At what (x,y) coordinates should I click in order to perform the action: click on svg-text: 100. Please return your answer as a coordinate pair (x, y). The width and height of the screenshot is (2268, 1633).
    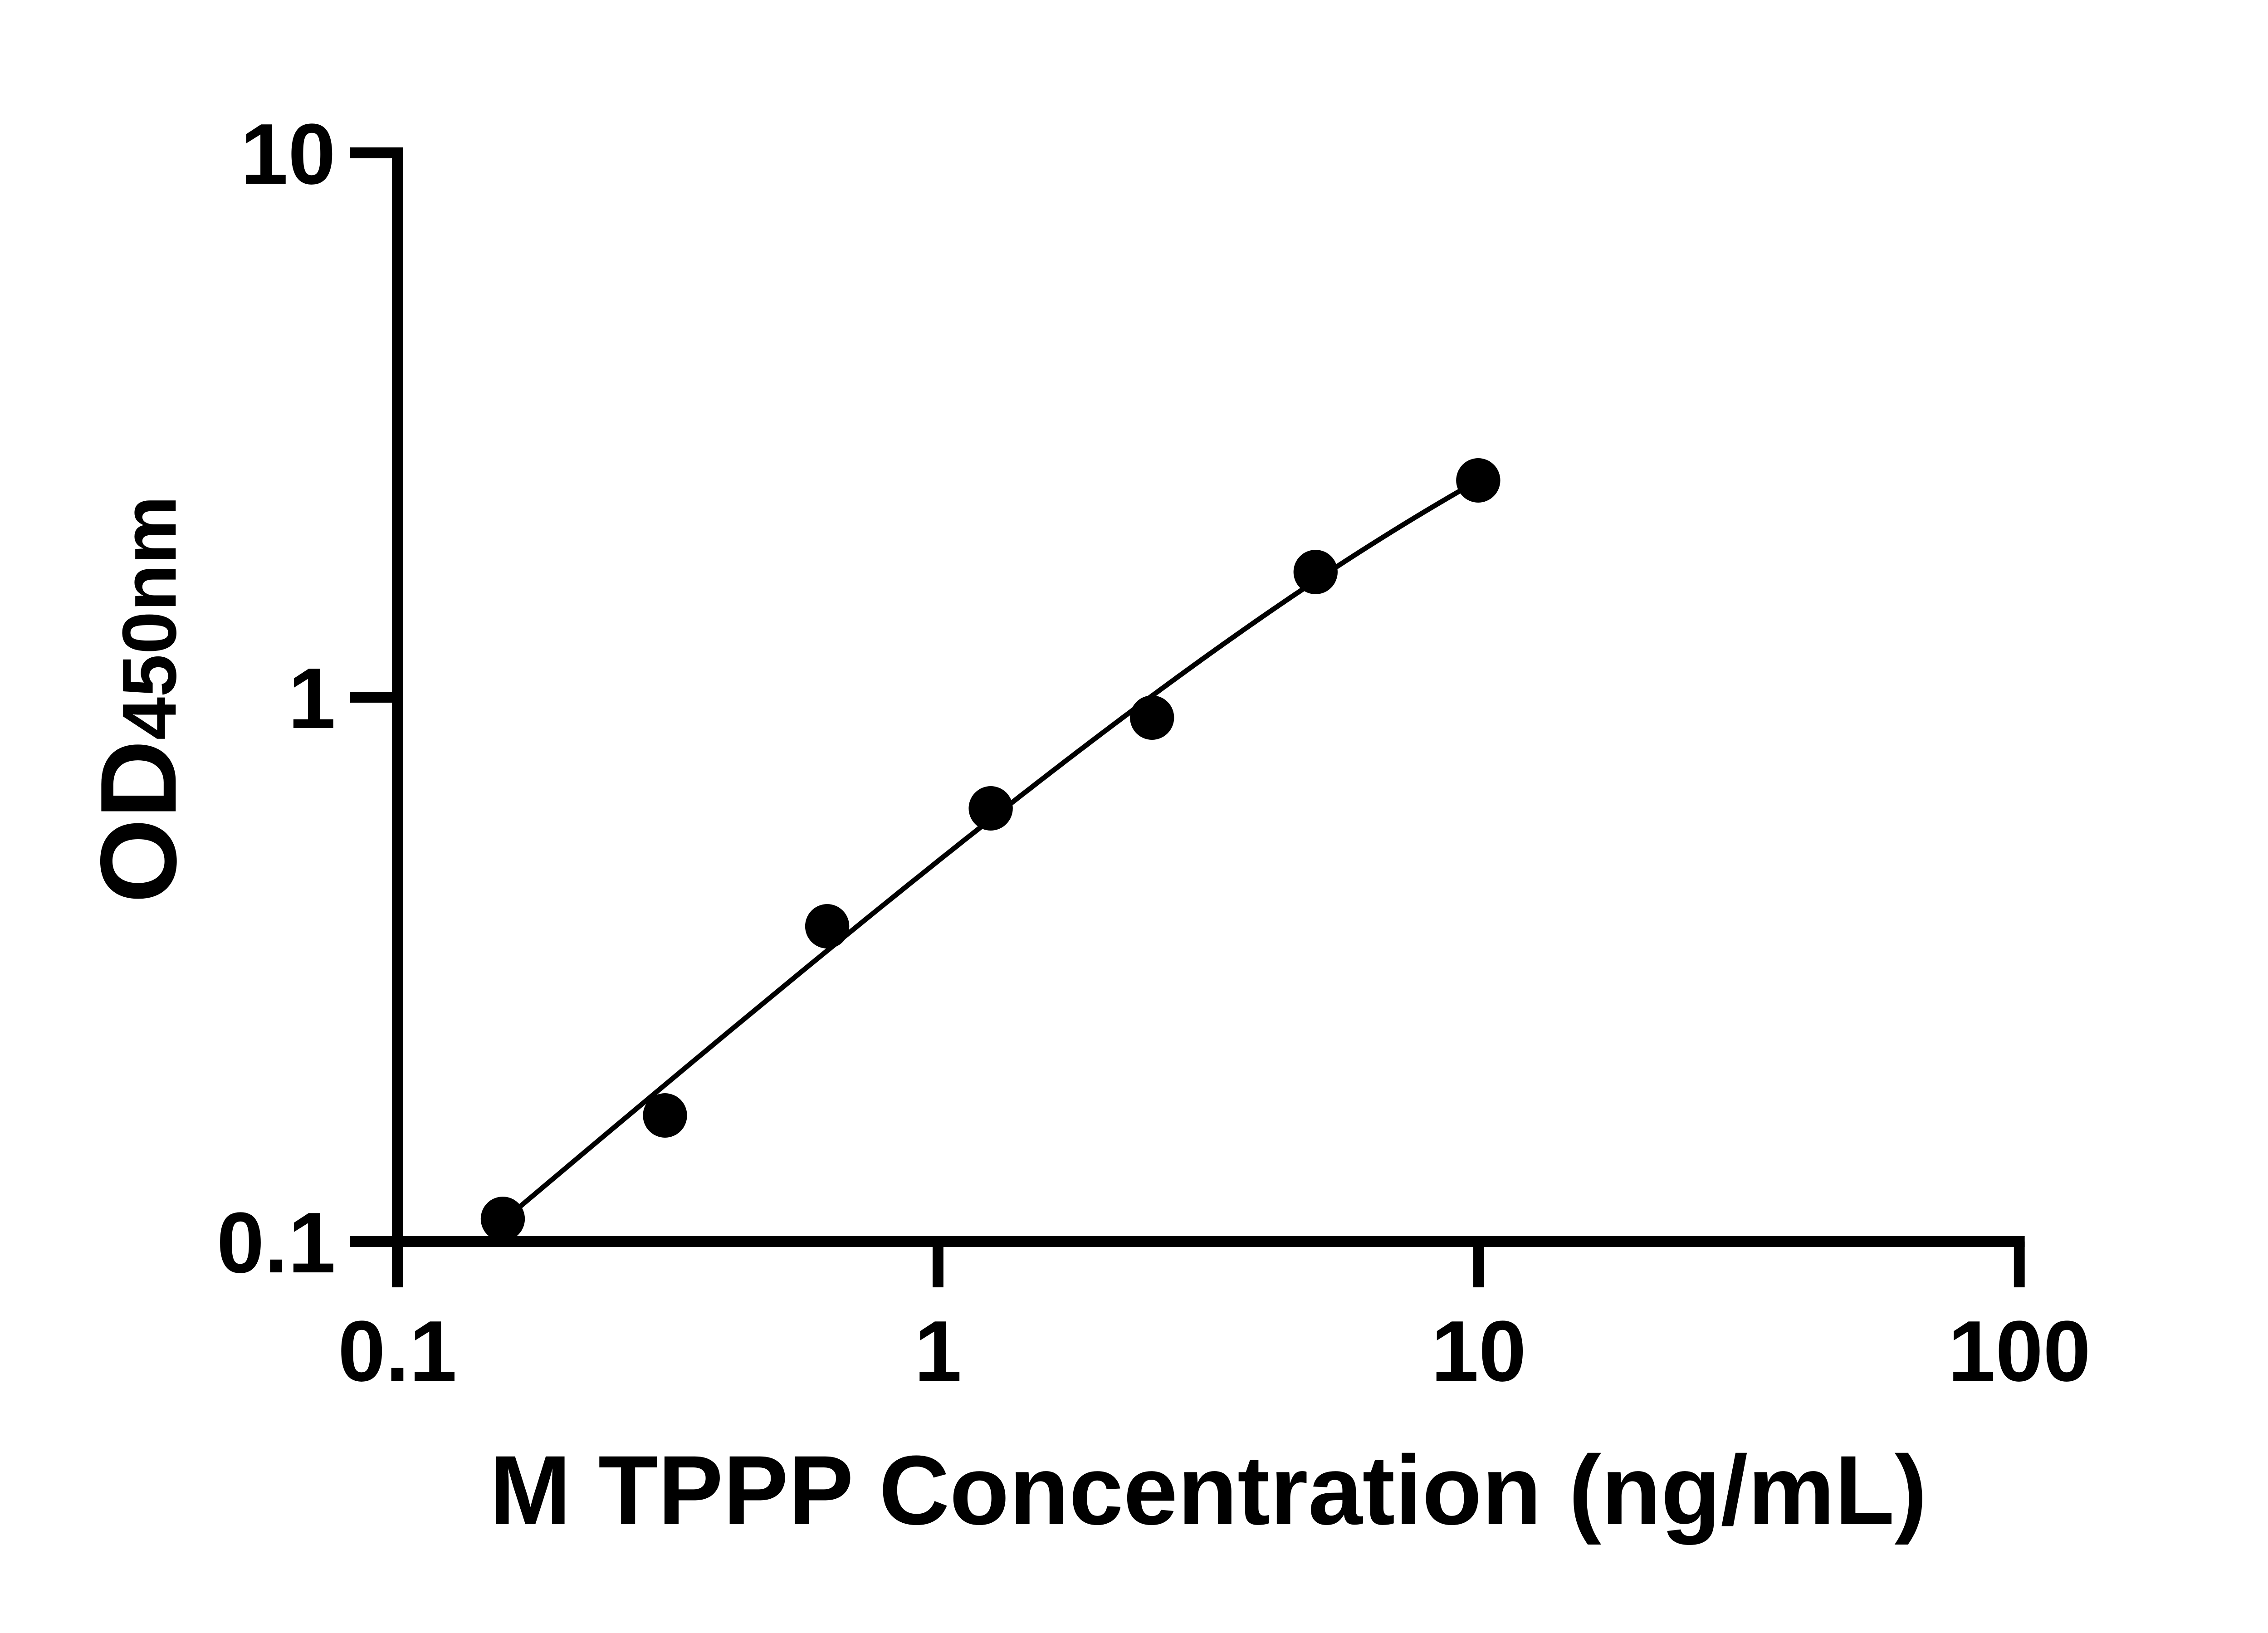
    Looking at the image, I should click on (2020, 1351).